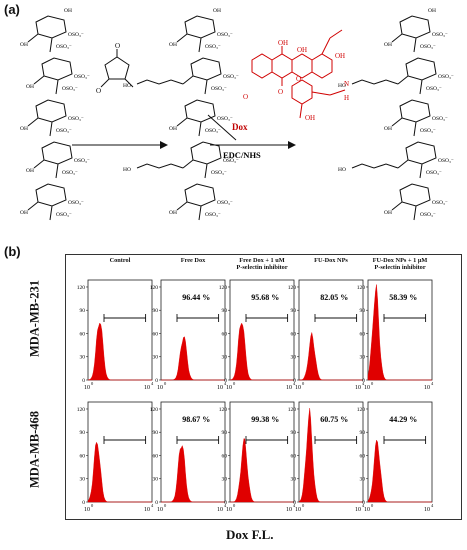  What do you see at coordinates (115, 68) in the screenshot?
I see `succinic-anhydride: O O` at bounding box center [115, 68].